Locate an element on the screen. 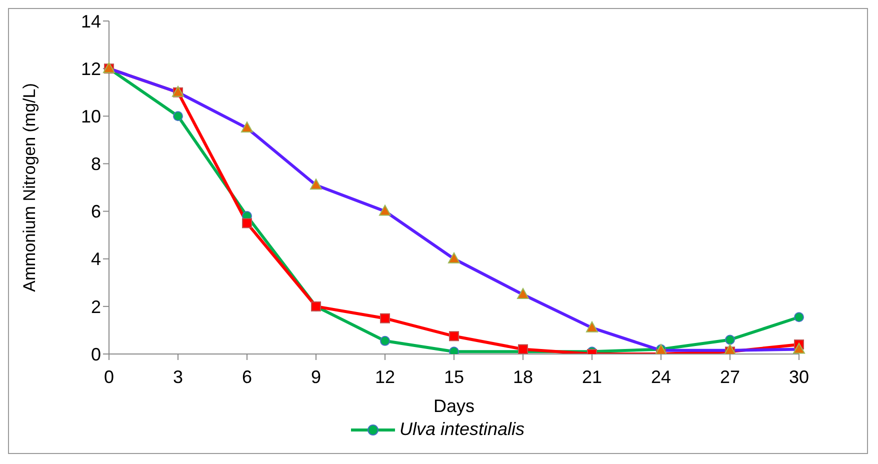 The width and height of the screenshot is (878, 464). y-axis-title: Ammonium Nitrogen (mg/L) is located at coordinates (30, 187).